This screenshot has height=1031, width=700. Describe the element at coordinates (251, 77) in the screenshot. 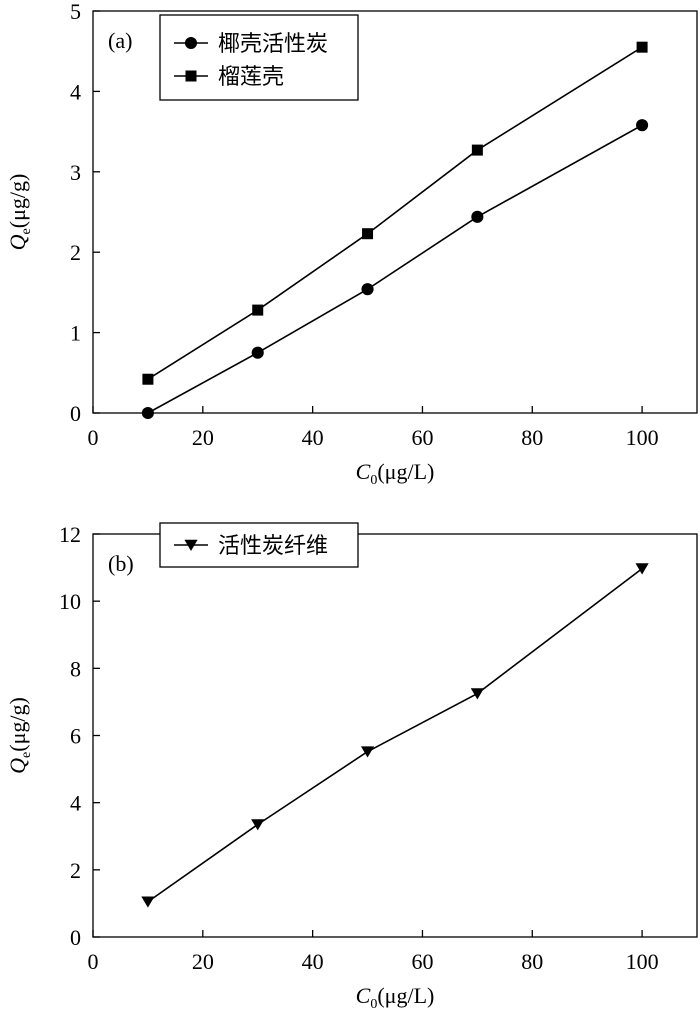

I see `legend-entry: 榴莲壳` at that location.